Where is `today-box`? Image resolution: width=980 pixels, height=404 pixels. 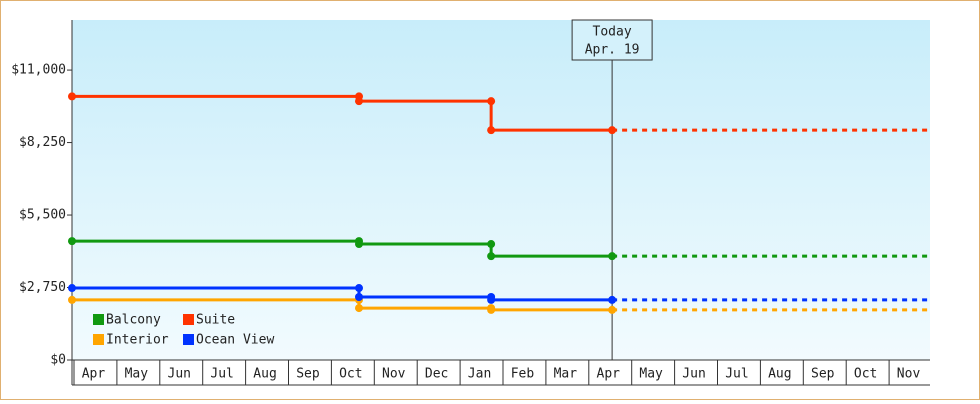 today-box is located at coordinates (612, 40).